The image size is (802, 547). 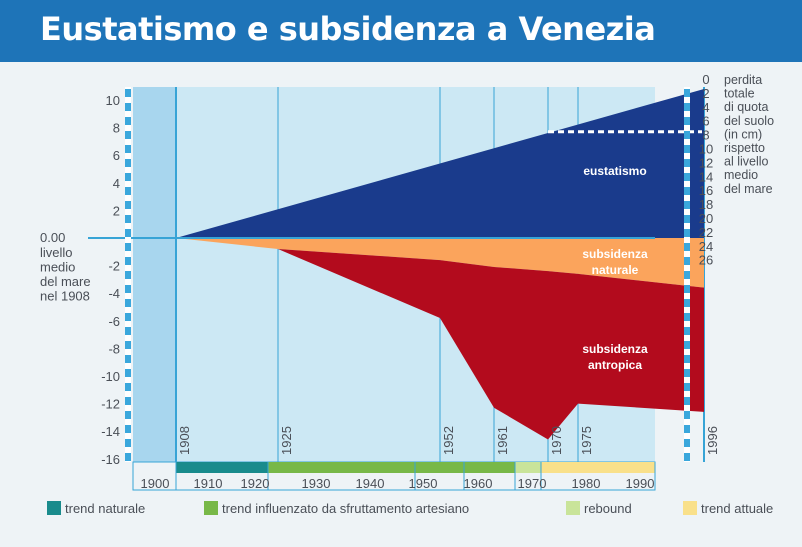 What do you see at coordinates (705, 79) in the screenshot?
I see `right-tick-label: 0` at bounding box center [705, 79].